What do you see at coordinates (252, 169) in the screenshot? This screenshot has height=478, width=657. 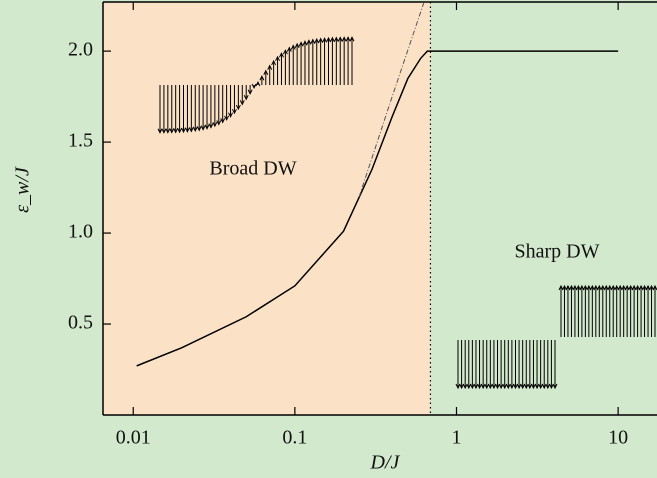 I see `annotation: Broad DW` at bounding box center [252, 169].